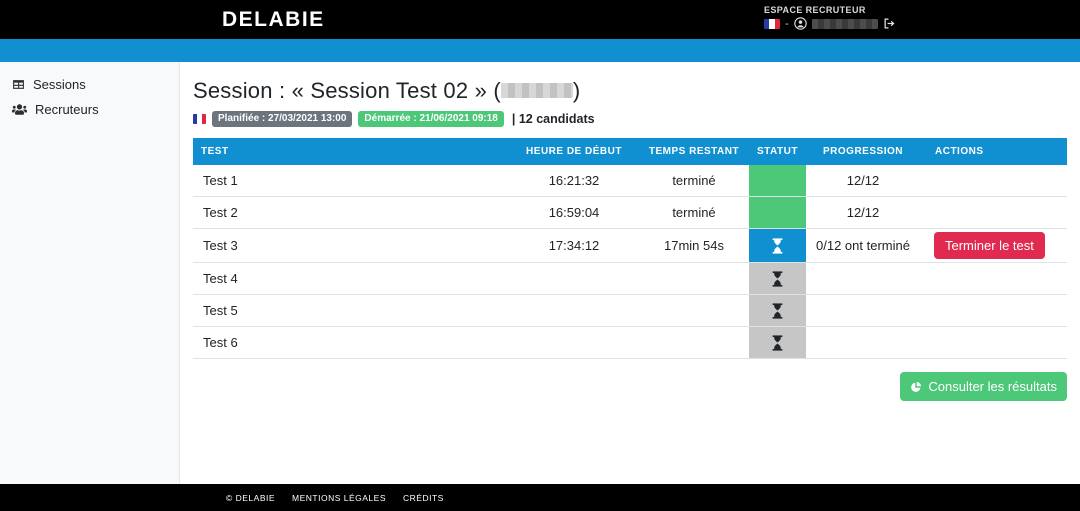 The width and height of the screenshot is (1080, 511). Describe the element at coordinates (339, 497) in the screenshot. I see `footer-mentions-legales-link: MENTIONS LÉGALES` at that location.